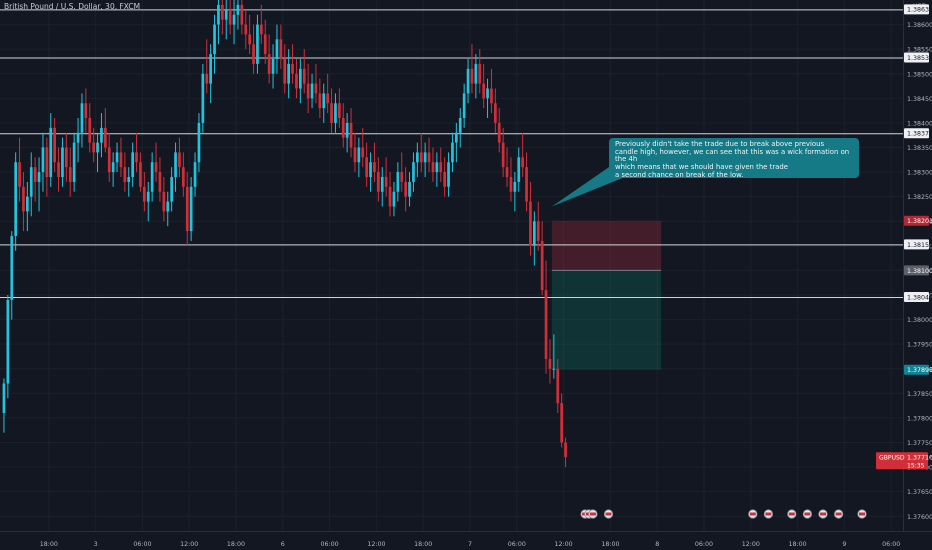  I want to click on current-price-countdown: 15:35, so click(916, 465).